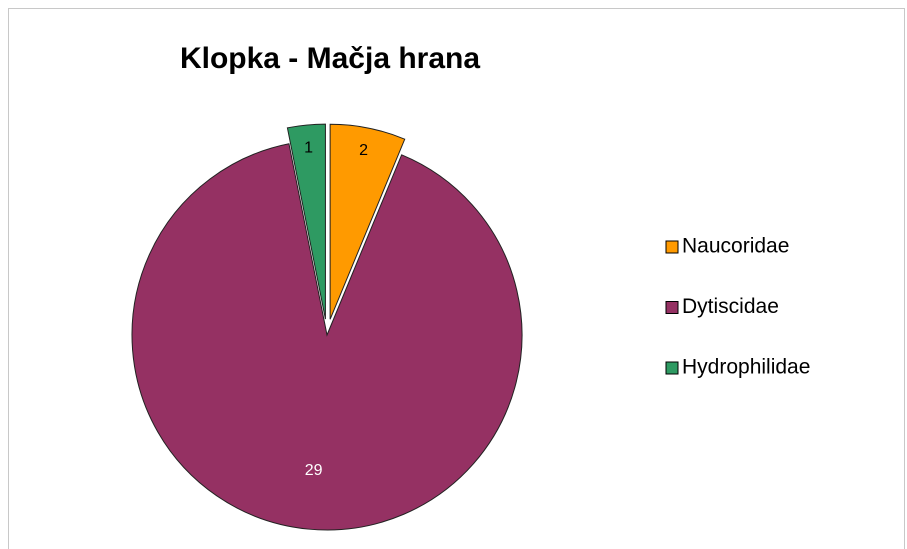  I want to click on legend-label: Dytiscidae, so click(730, 306).